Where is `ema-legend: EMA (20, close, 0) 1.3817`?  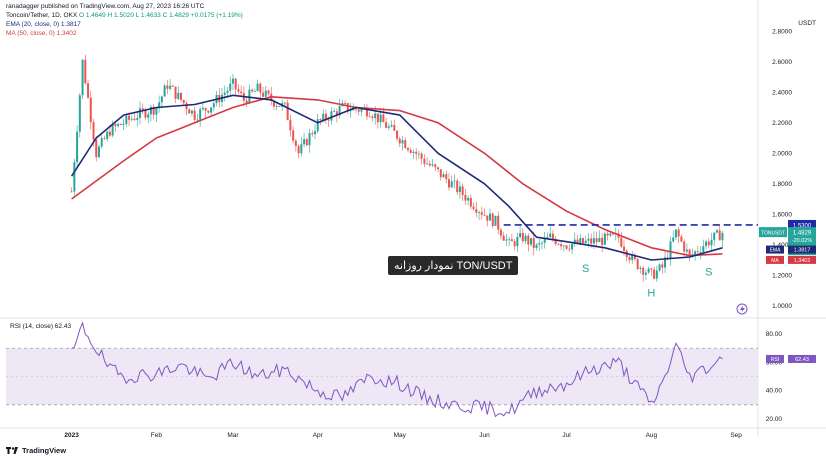 ema-legend: EMA (20, close, 0) 1.3817 is located at coordinates (43, 24).